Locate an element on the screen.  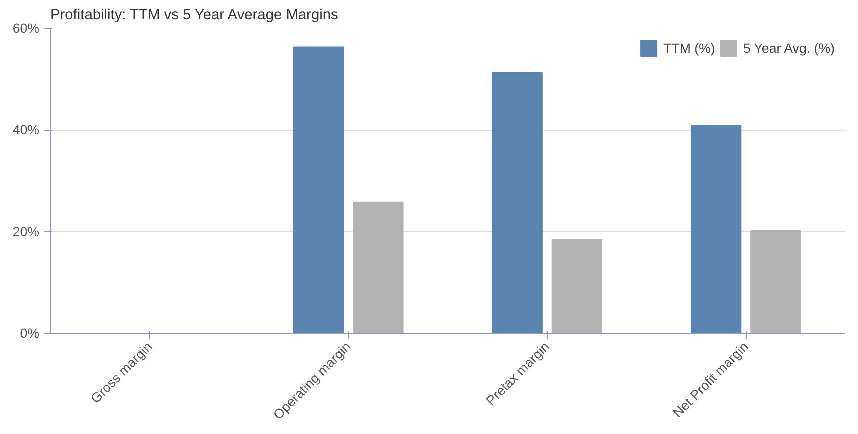
y-tick-label: 0% is located at coordinates (30, 333).